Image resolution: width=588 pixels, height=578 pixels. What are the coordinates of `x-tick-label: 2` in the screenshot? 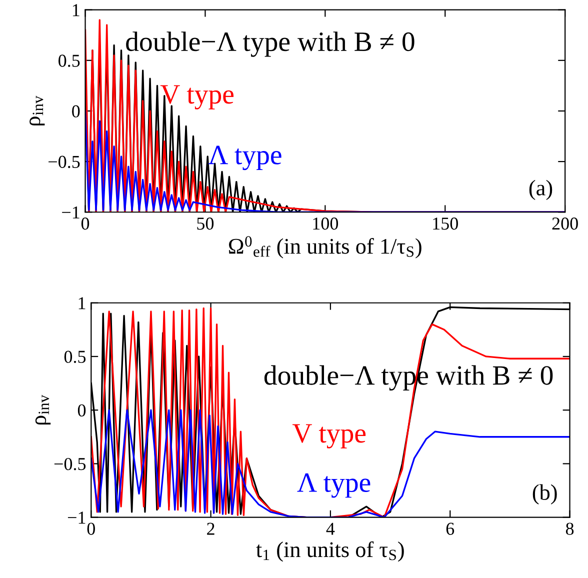 It's located at (210, 528).